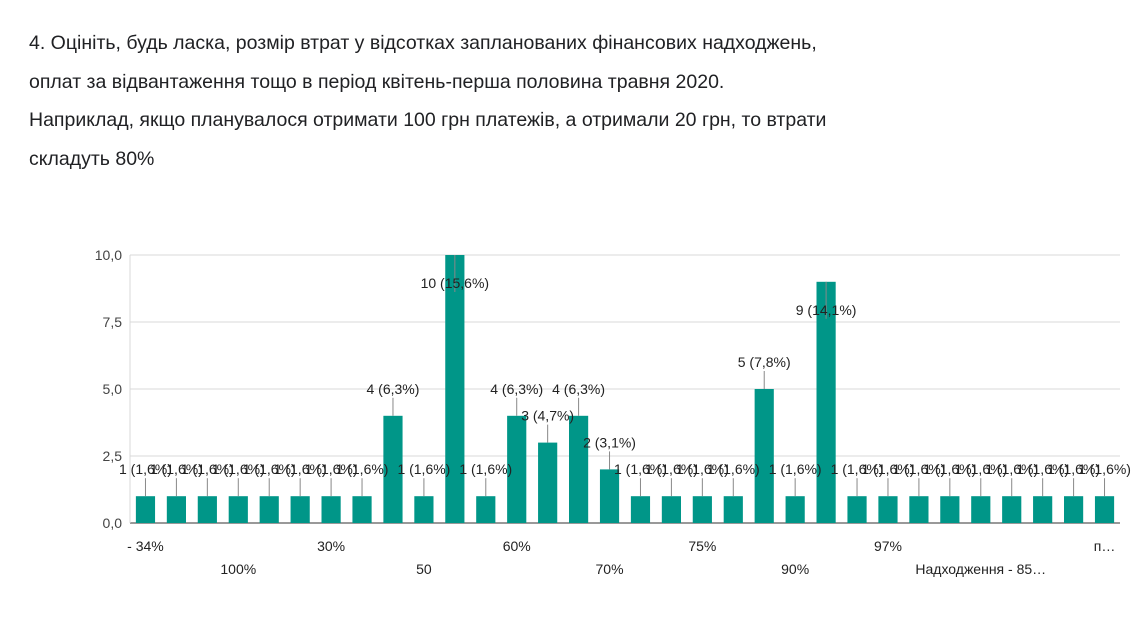  Describe the element at coordinates (795, 569) in the screenshot. I see `x-tick-label: 90%` at that location.